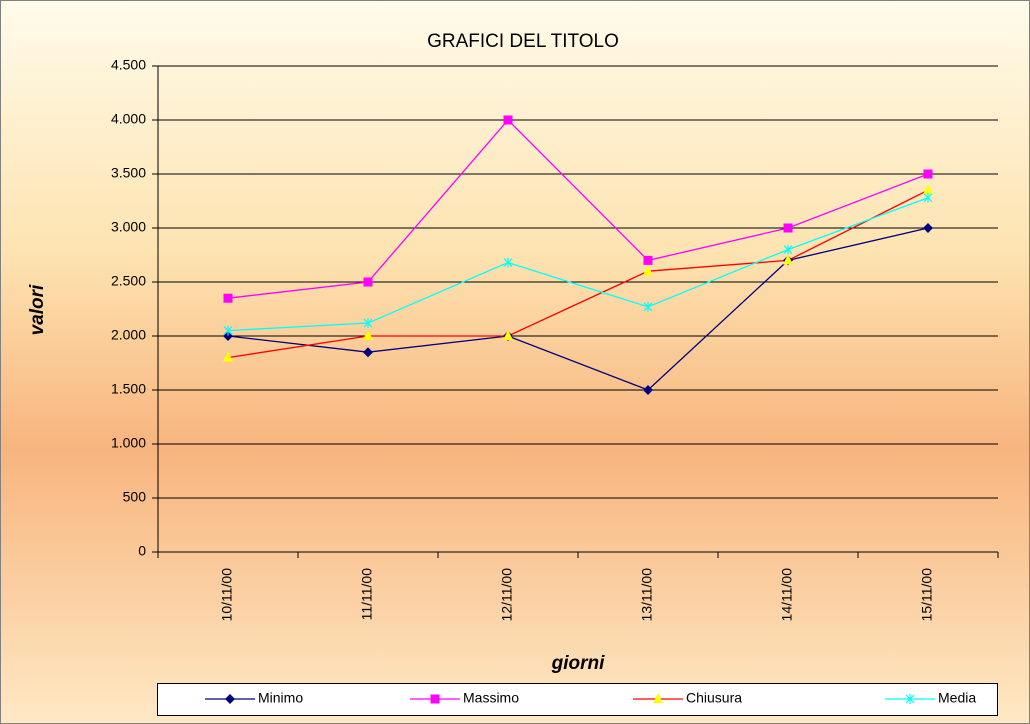 The height and width of the screenshot is (724, 1030). Describe the element at coordinates (523, 41) in the screenshot. I see `chart-title: GRAFICI DEL TITOLO` at that location.